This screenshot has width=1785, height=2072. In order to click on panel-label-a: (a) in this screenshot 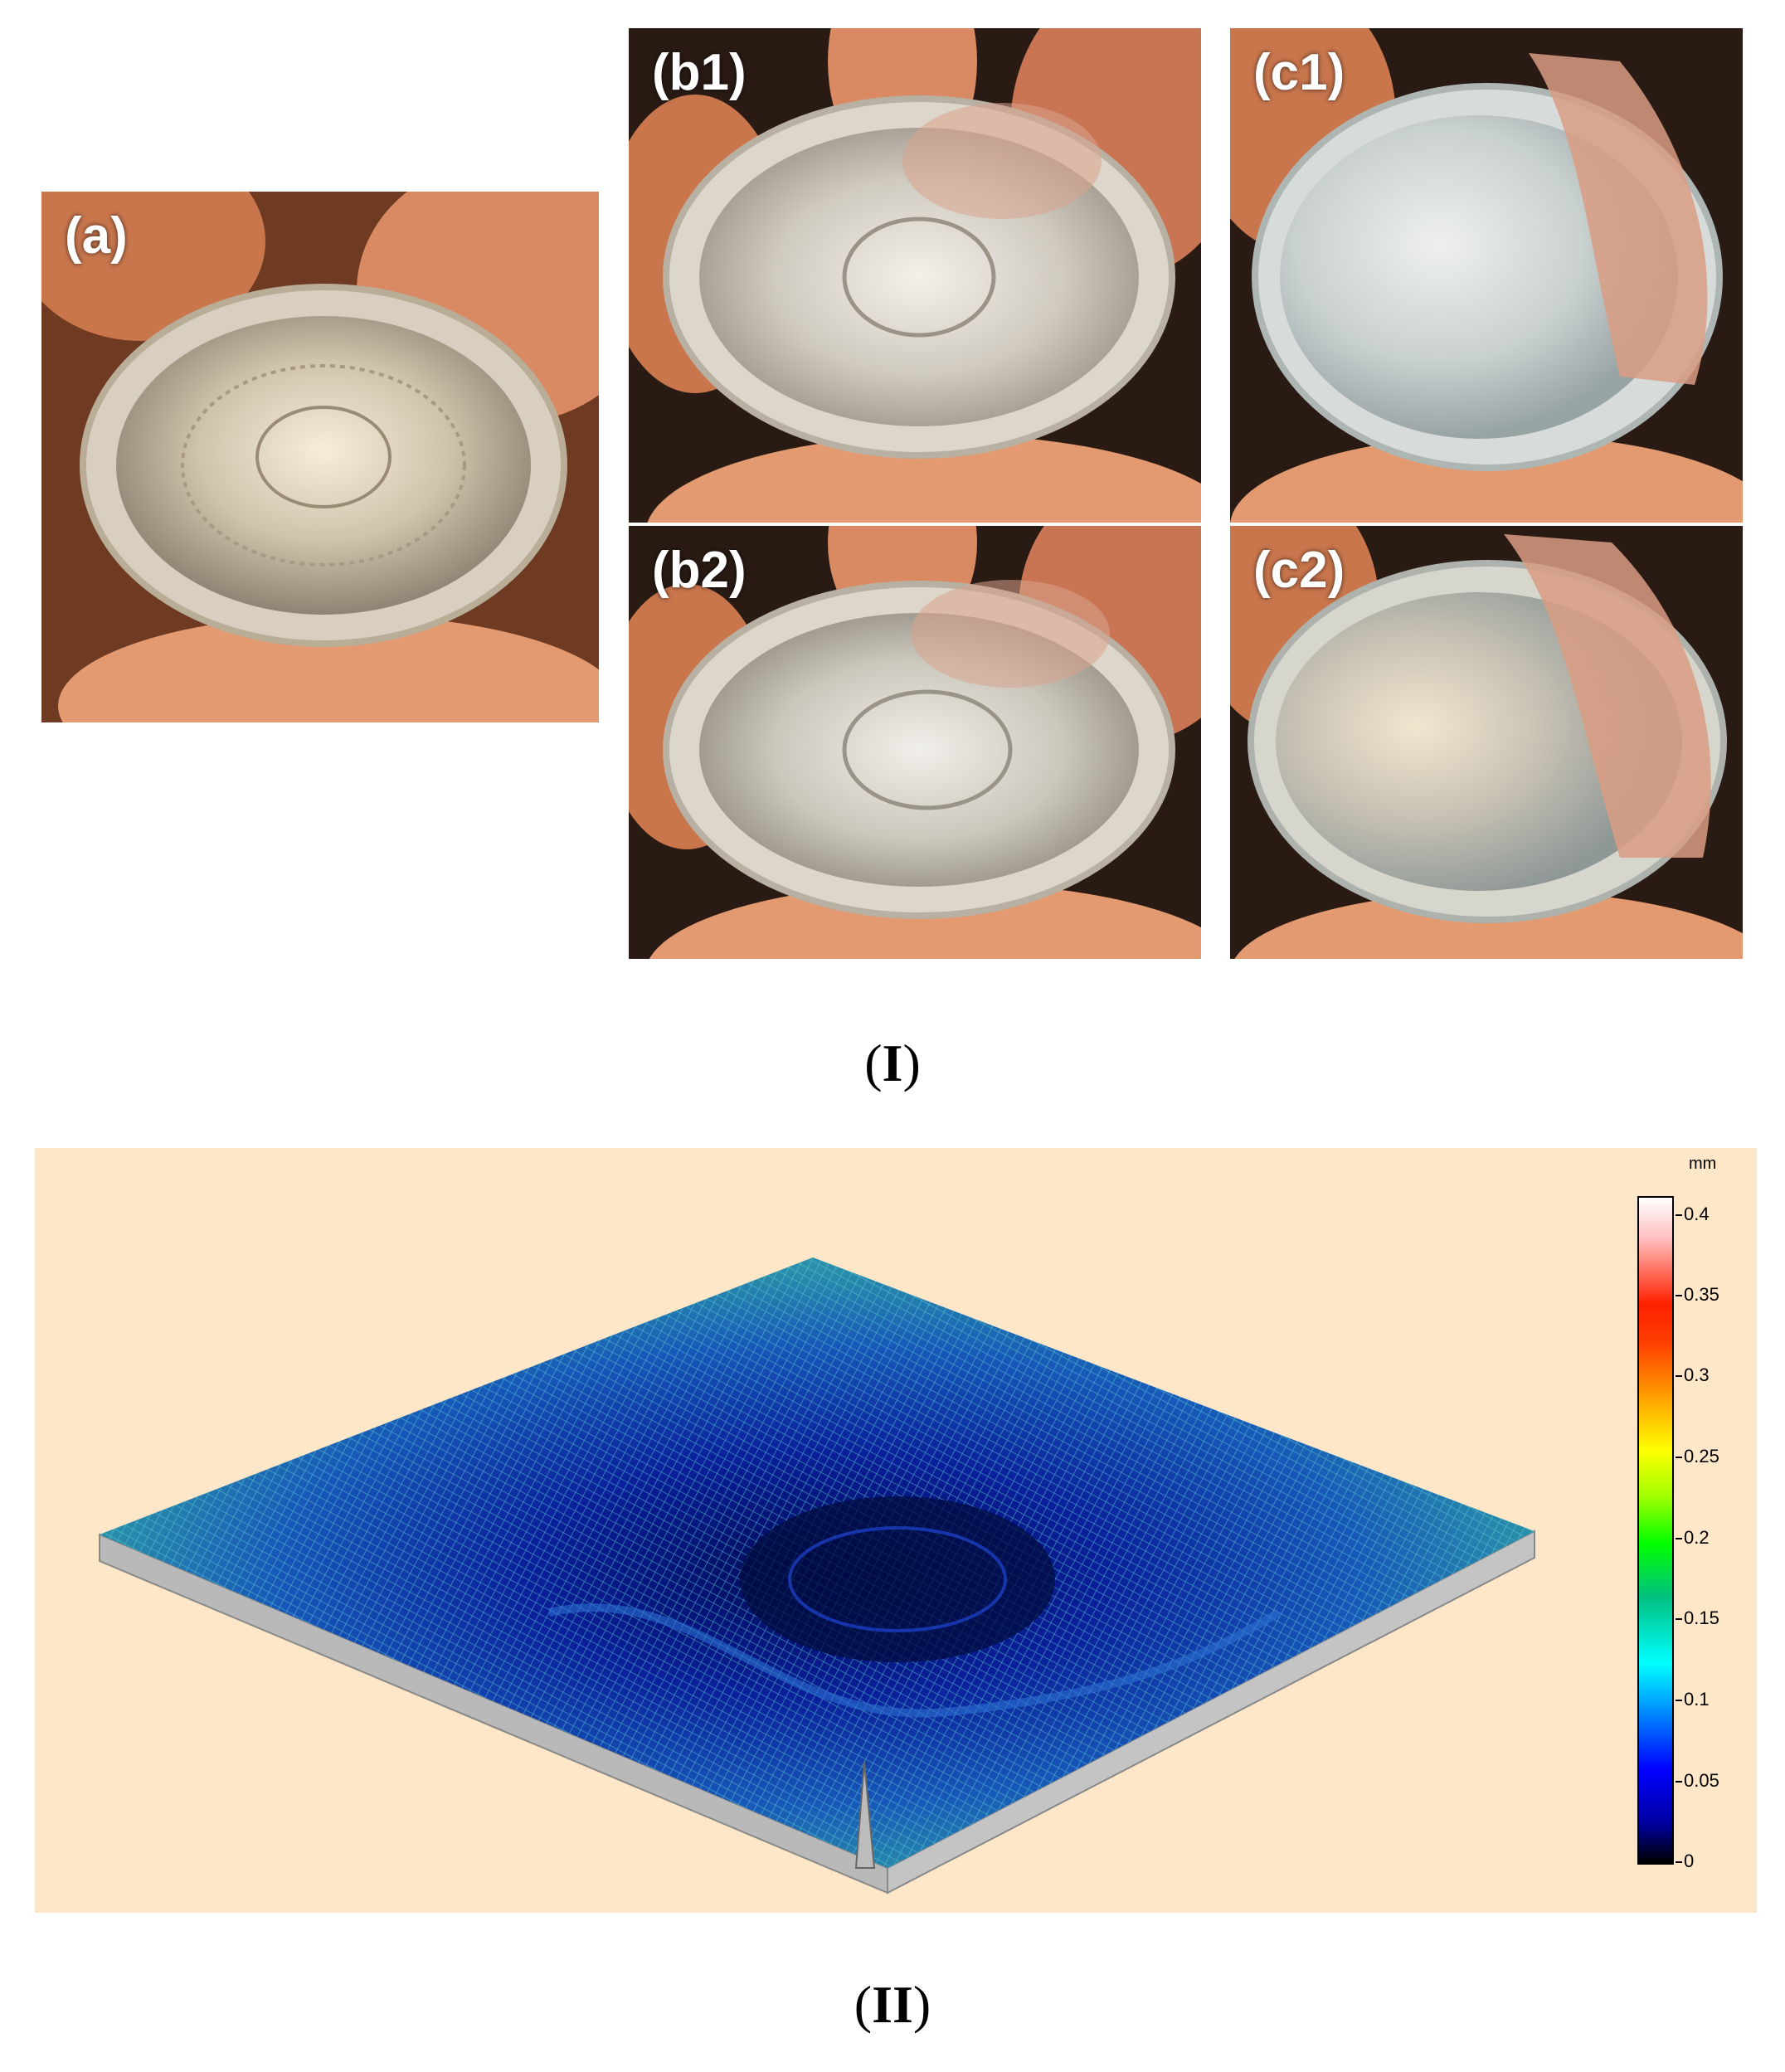, I will do `click(96, 236)`.